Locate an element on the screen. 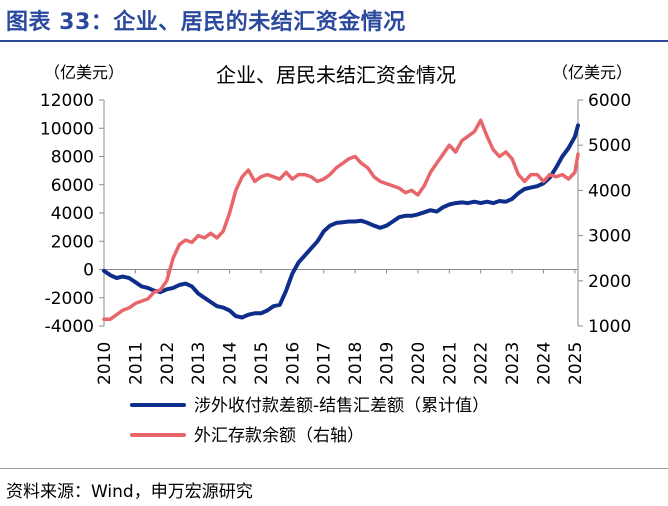  x-tick-label: 2023 is located at coordinates (513, 363).